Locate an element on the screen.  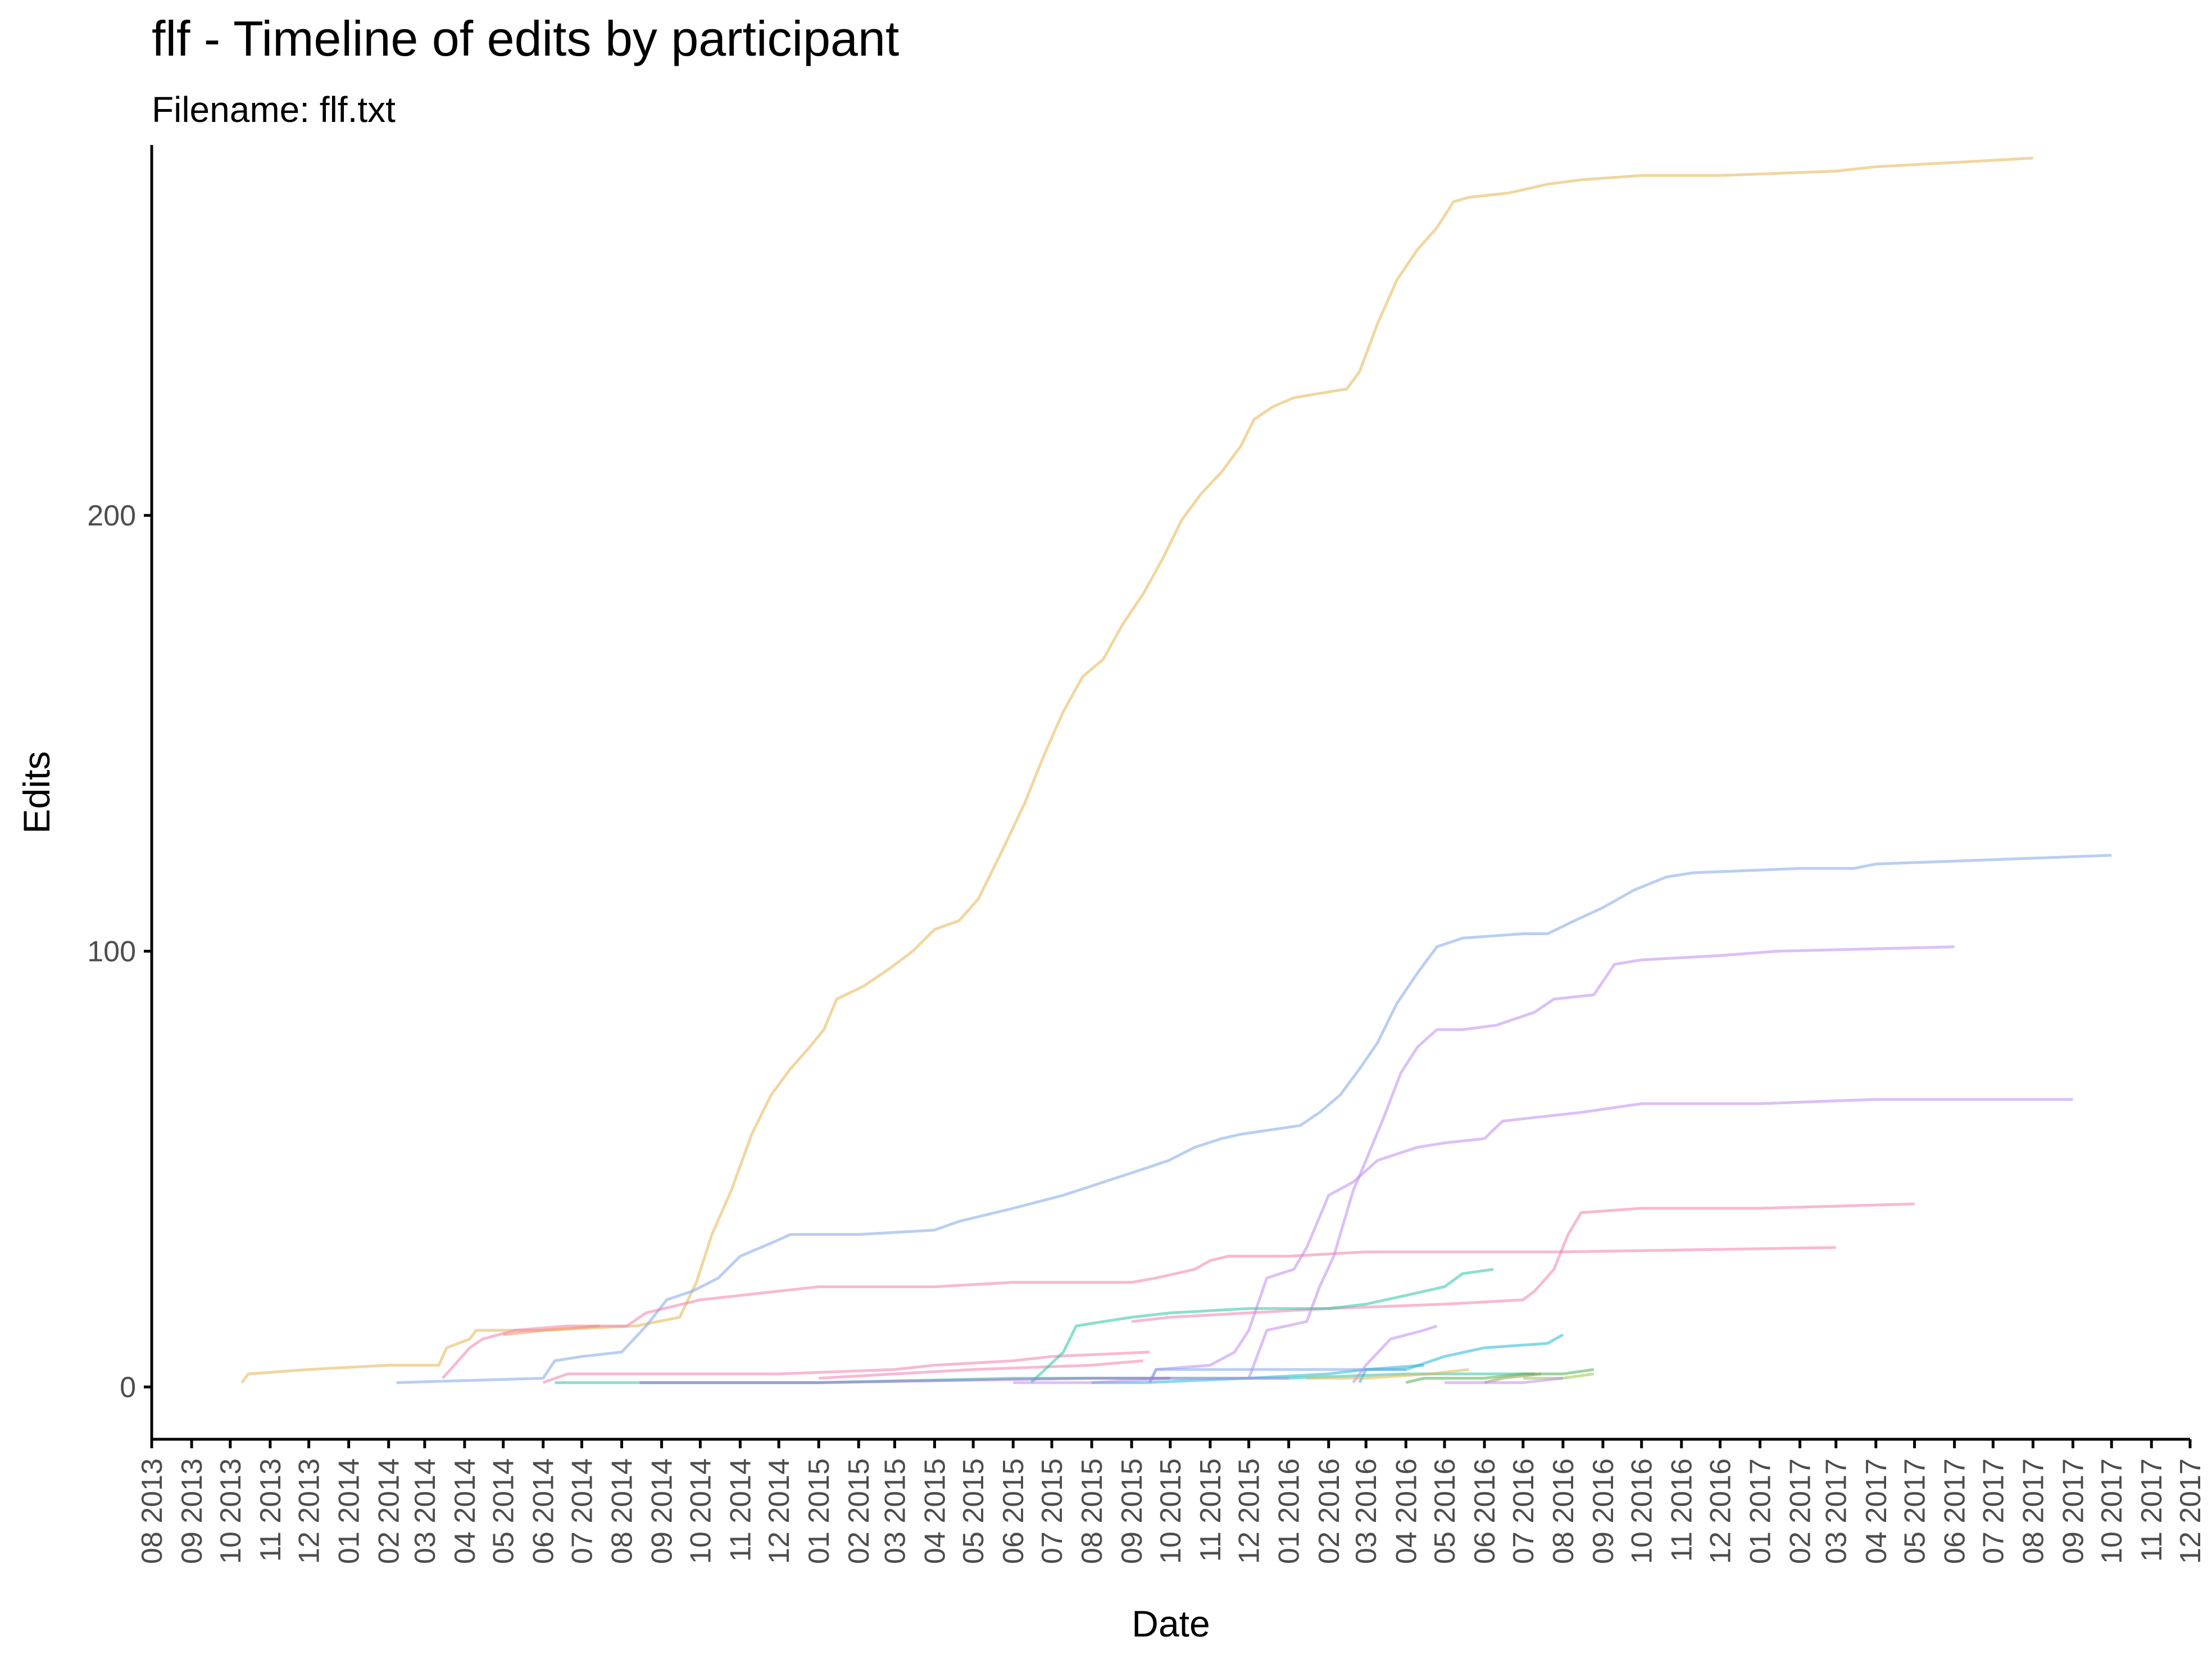
x-tick-label: 11 2015 is located at coordinates (1210, 1510).